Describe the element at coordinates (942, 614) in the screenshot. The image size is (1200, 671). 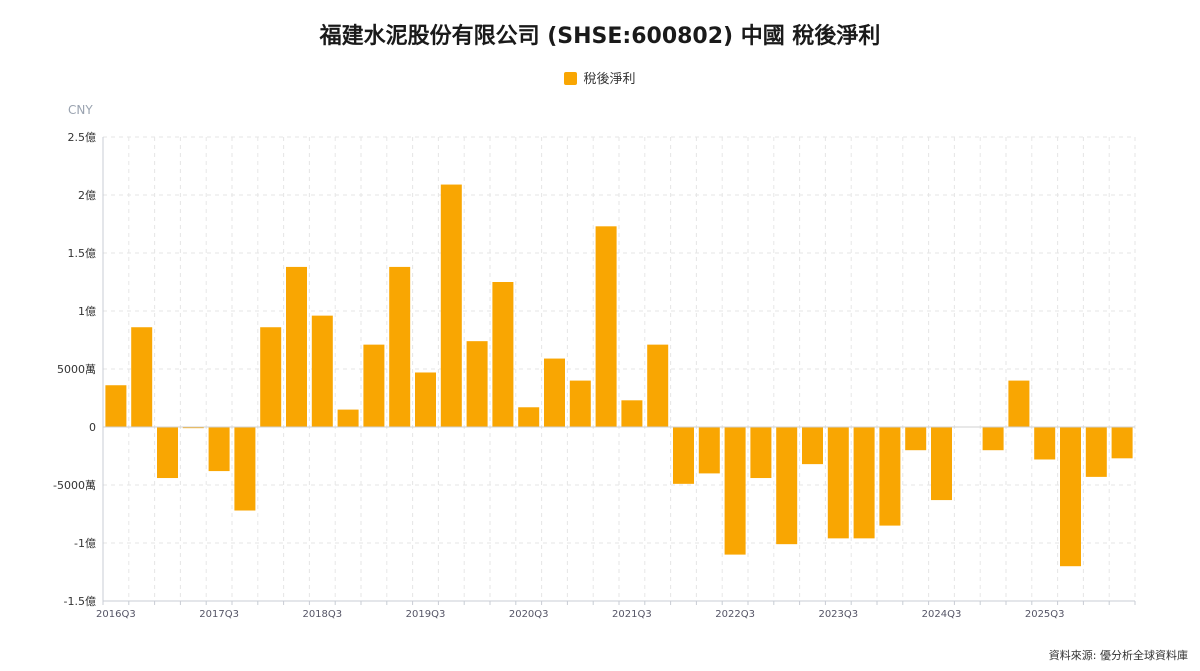
I see `x-tick-label: 2024Q3` at that location.